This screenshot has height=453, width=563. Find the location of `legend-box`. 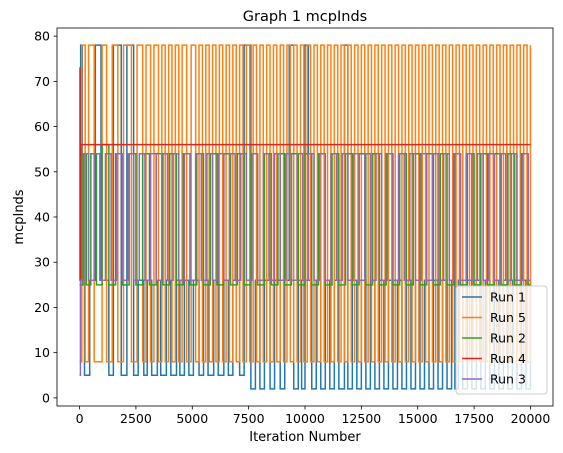

legend-box is located at coordinates (501, 340).